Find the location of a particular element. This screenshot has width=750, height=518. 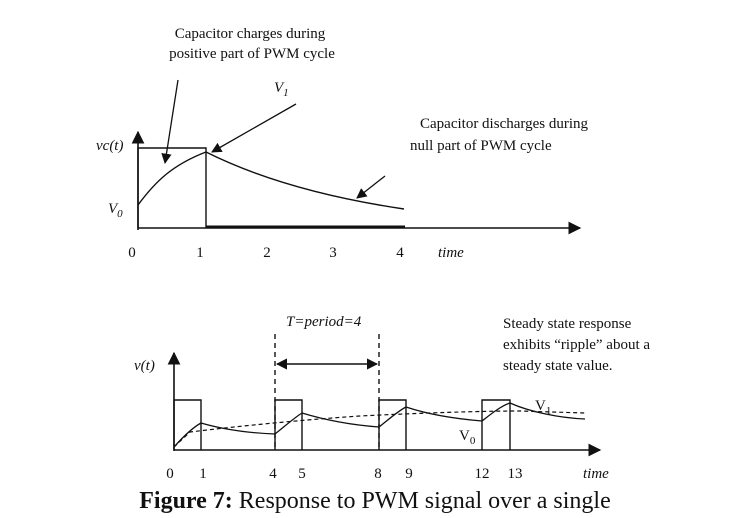

bottom-tick-label: 13 is located at coordinates (515, 474).